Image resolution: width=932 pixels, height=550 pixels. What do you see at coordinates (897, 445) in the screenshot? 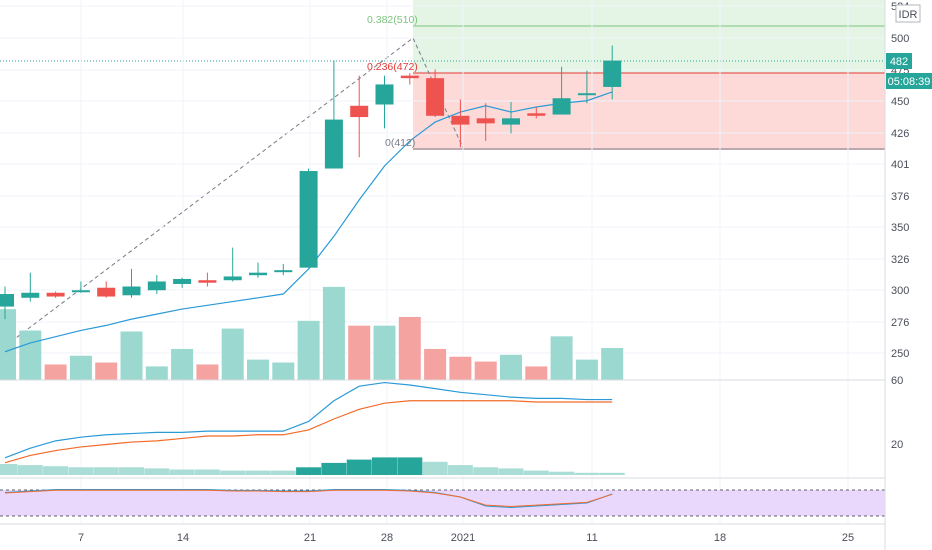
I see `indicator-tick-label: 20` at bounding box center [897, 445].